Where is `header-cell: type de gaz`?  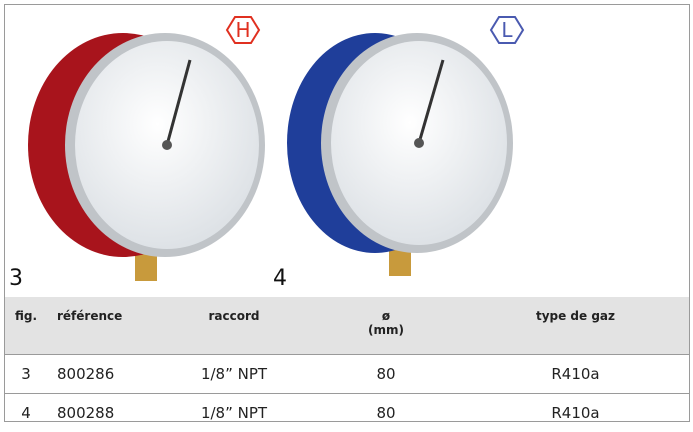
header-cell: type de gaz is located at coordinates (575, 326).